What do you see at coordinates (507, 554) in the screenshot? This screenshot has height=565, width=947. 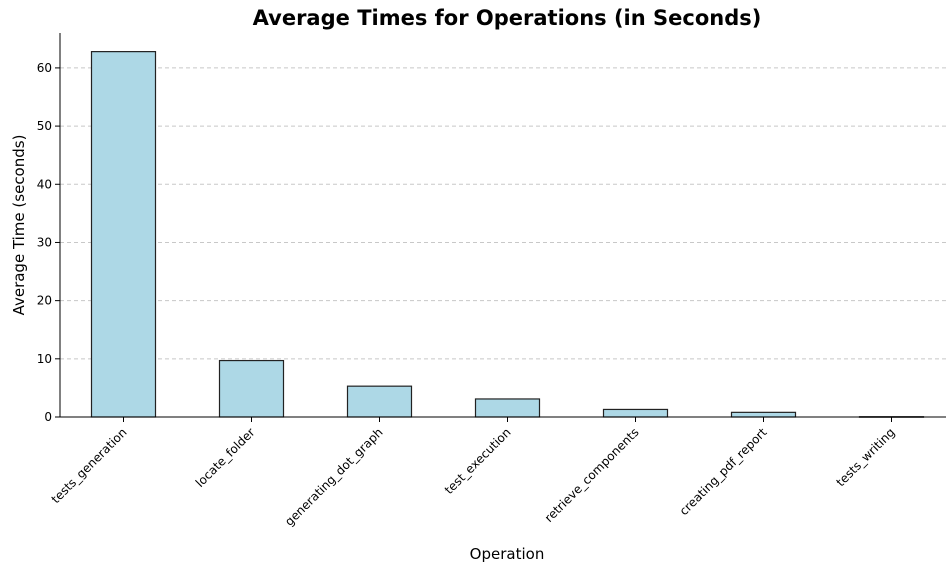 I see `x-axis-label: Operation` at bounding box center [507, 554].